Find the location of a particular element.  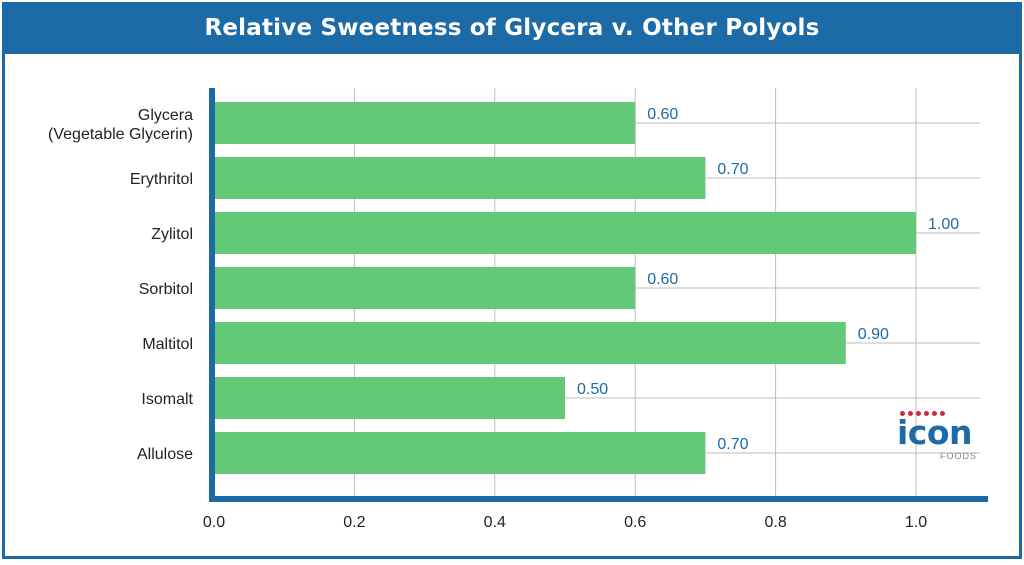

category-label: Allulose is located at coordinates (165, 454).